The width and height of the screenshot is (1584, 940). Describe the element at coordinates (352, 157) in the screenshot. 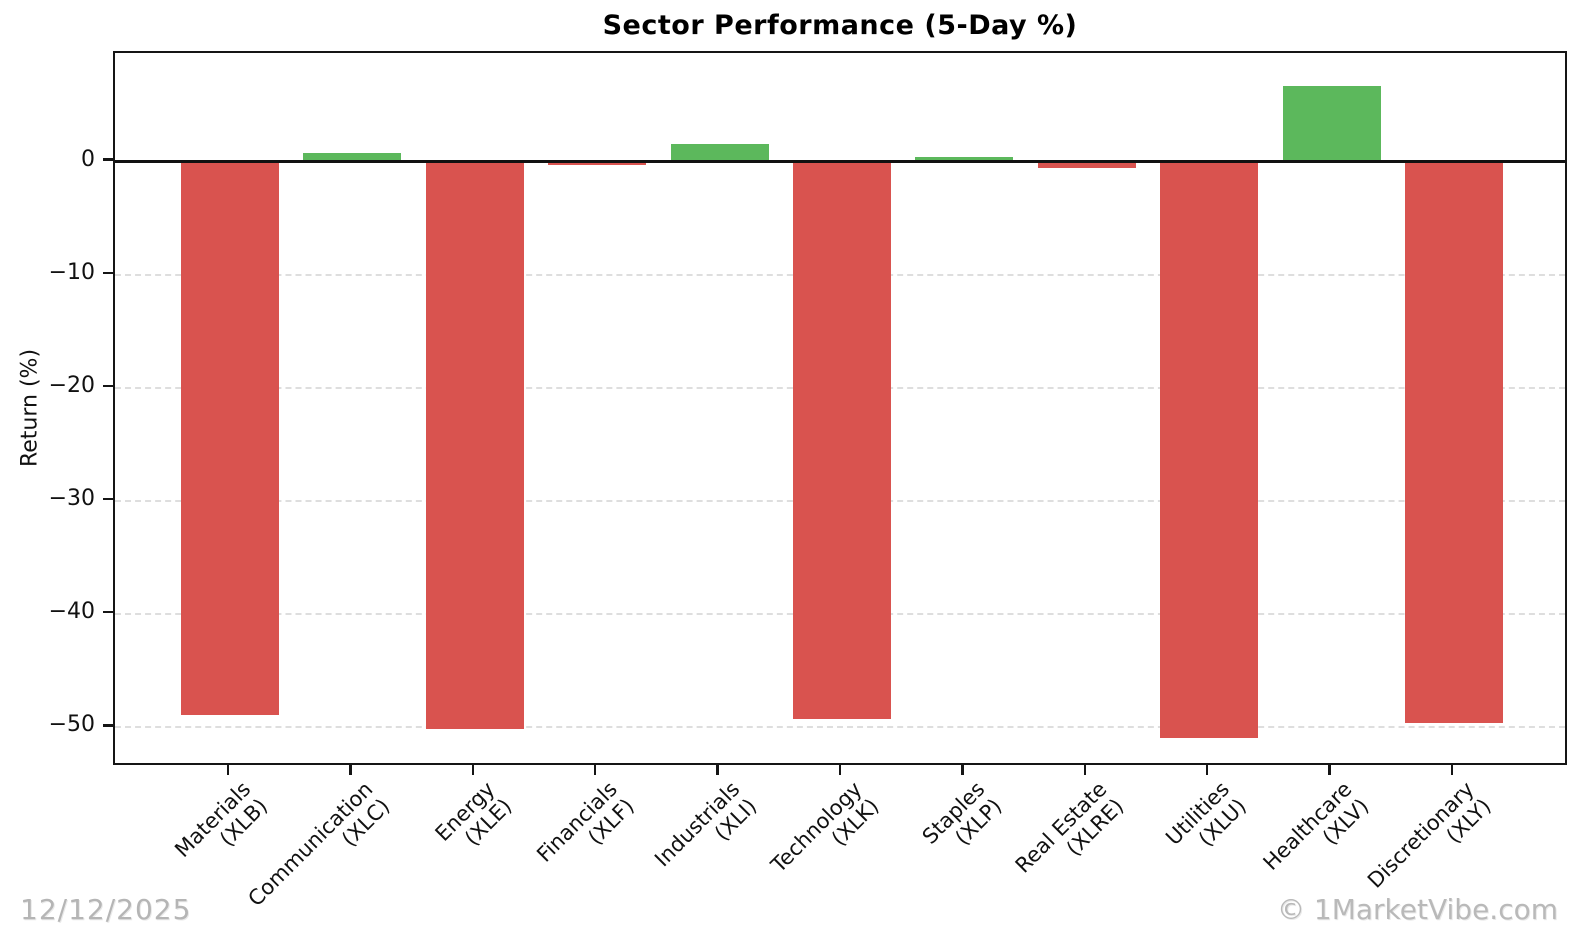

I see `bar-xlc` at that location.